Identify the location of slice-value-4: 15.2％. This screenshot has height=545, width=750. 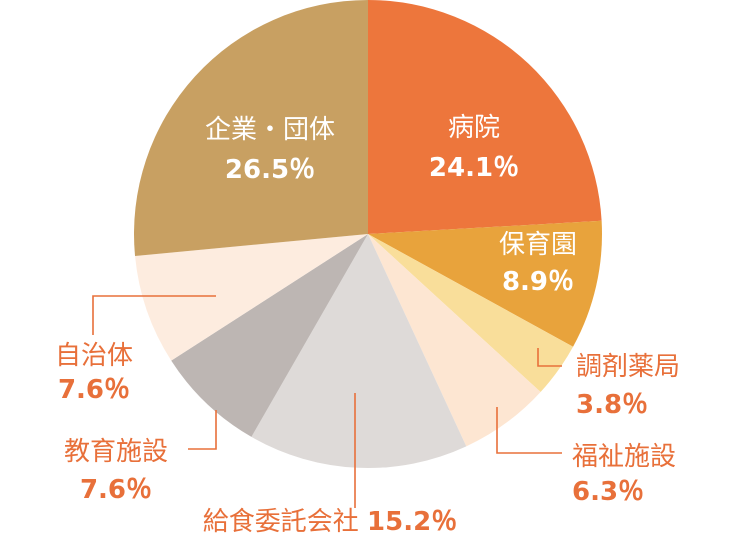
(412, 522).